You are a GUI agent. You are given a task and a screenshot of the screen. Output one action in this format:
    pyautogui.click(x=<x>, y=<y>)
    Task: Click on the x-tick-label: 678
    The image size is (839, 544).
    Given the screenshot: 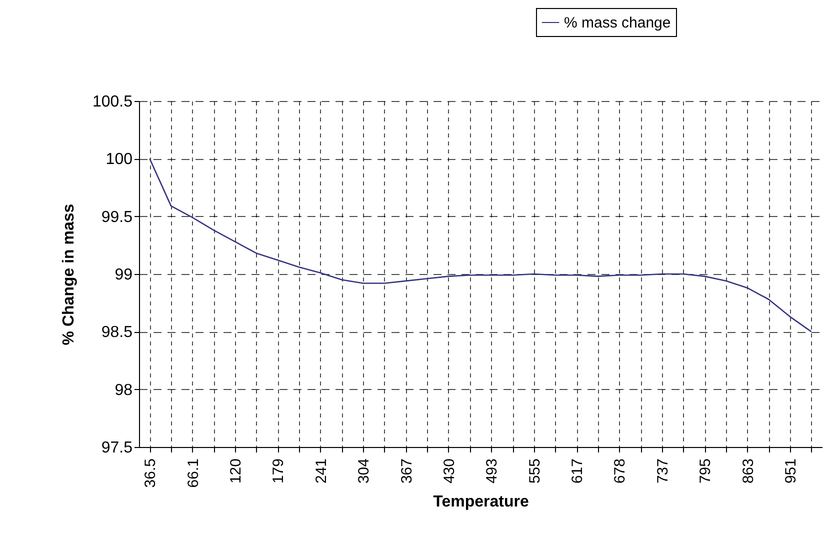 What is the action you would take?
    pyautogui.click(x=620, y=471)
    